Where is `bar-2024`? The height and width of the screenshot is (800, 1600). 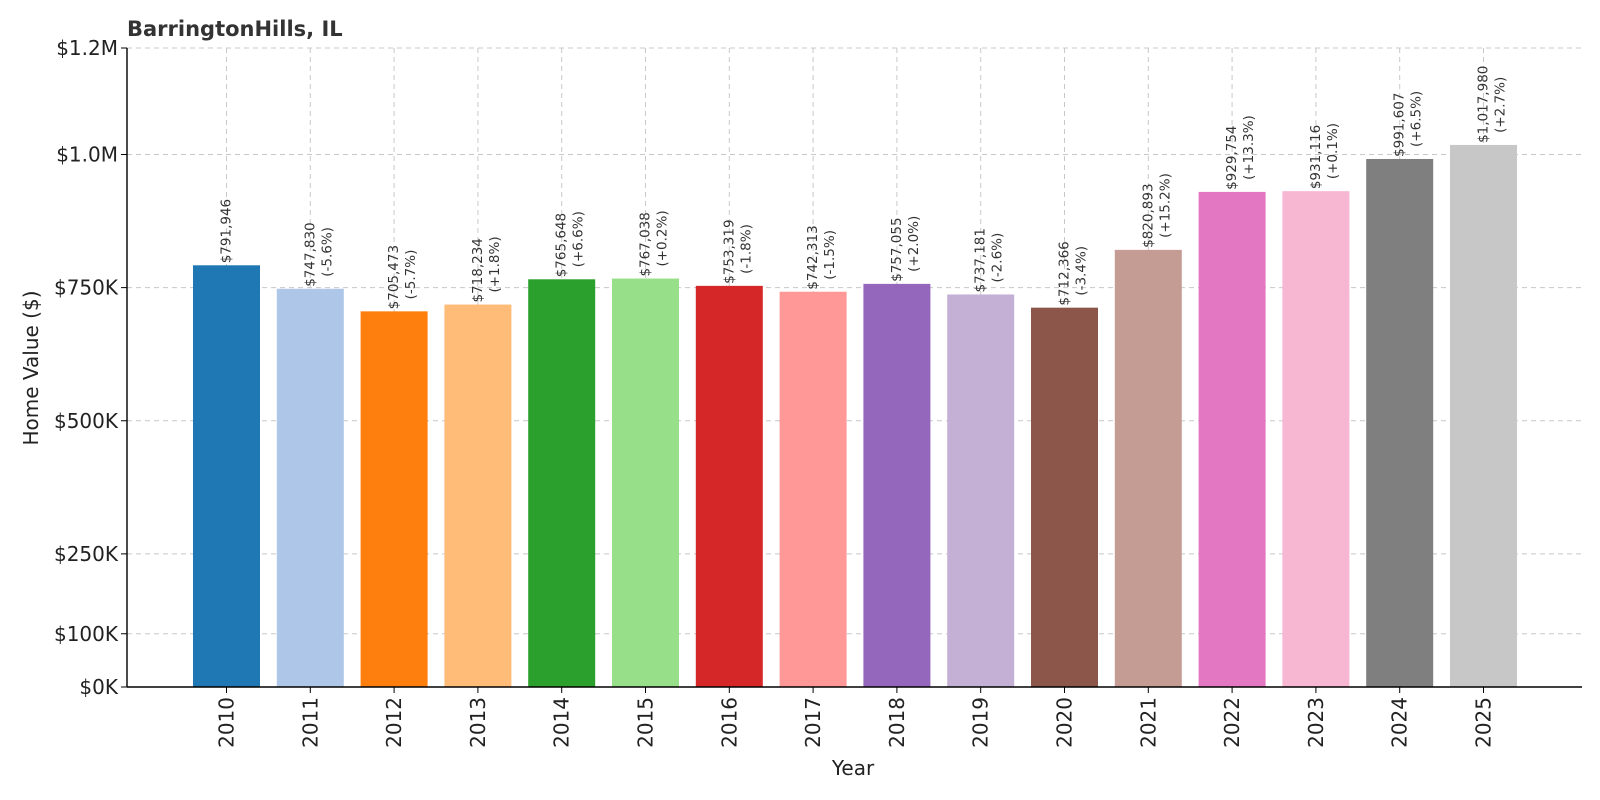
bar-2024 is located at coordinates (1400, 423).